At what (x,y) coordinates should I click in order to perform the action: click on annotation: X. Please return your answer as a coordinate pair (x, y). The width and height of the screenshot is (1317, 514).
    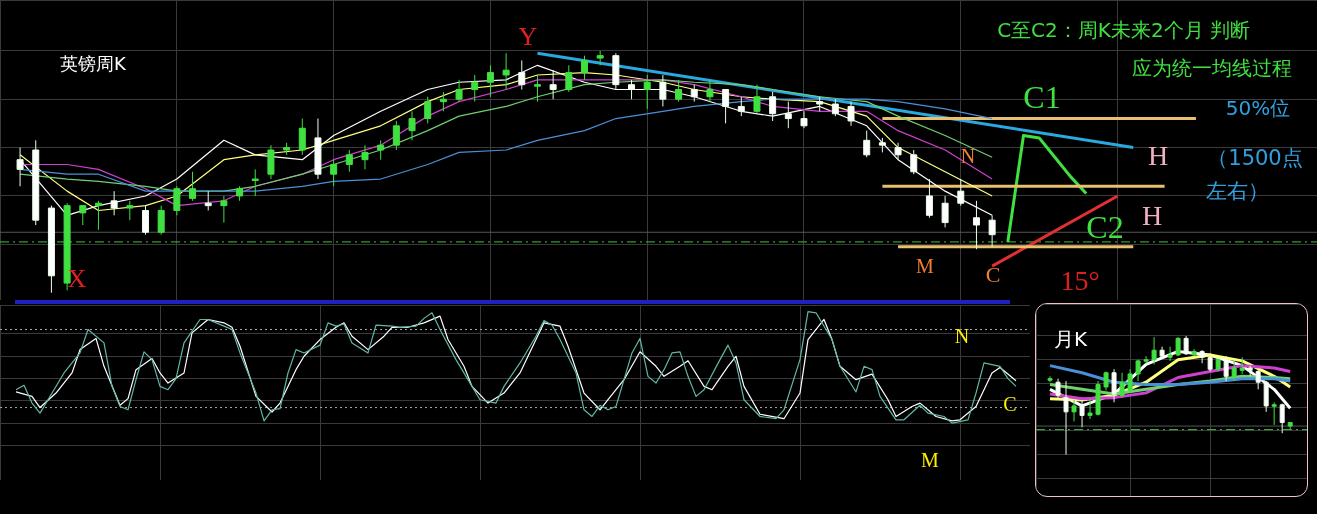
    Looking at the image, I should click on (77, 278).